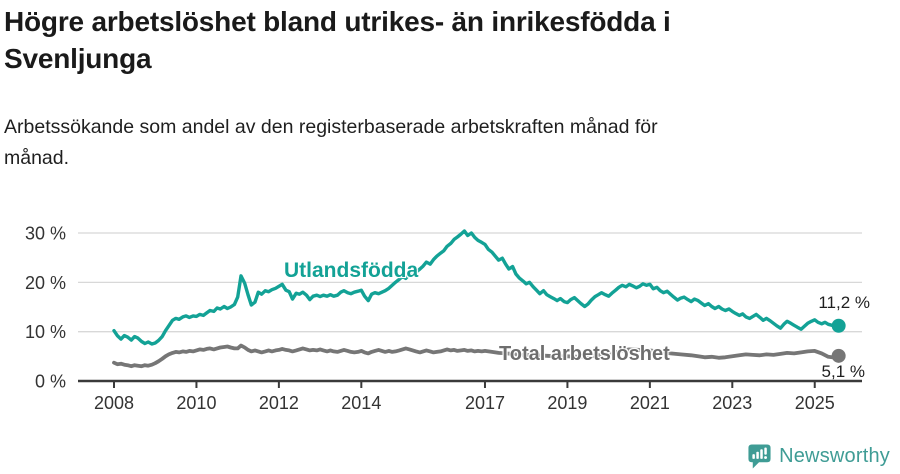 The width and height of the screenshot is (900, 474). What do you see at coordinates (650, 403) in the screenshot?
I see `x-tick-label: 2021` at bounding box center [650, 403].